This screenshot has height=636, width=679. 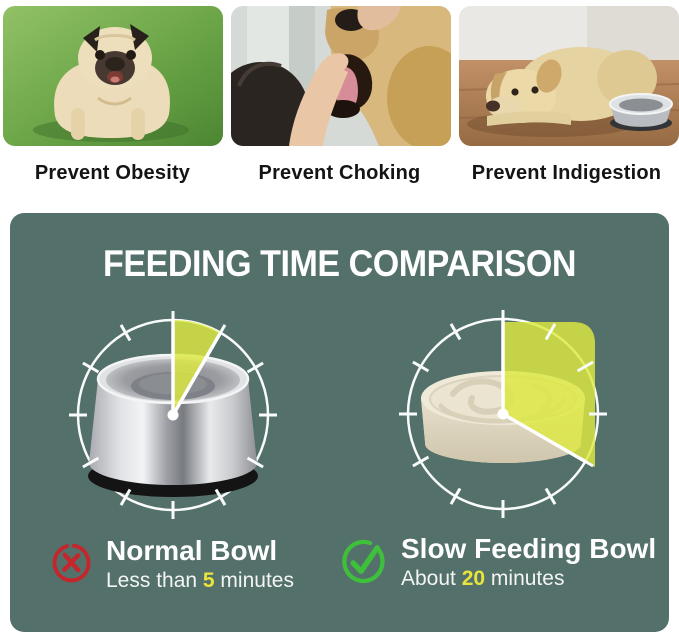 I want to click on time-prefix: Less than, so click(x=154, y=581).